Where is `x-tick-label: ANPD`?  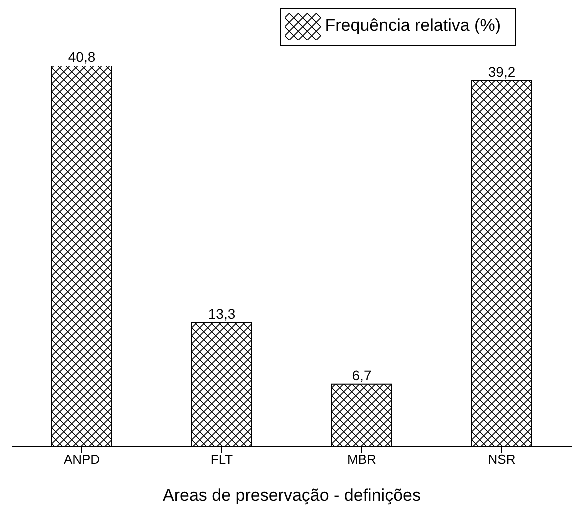 x-tick-label: ANPD is located at coordinates (82, 460).